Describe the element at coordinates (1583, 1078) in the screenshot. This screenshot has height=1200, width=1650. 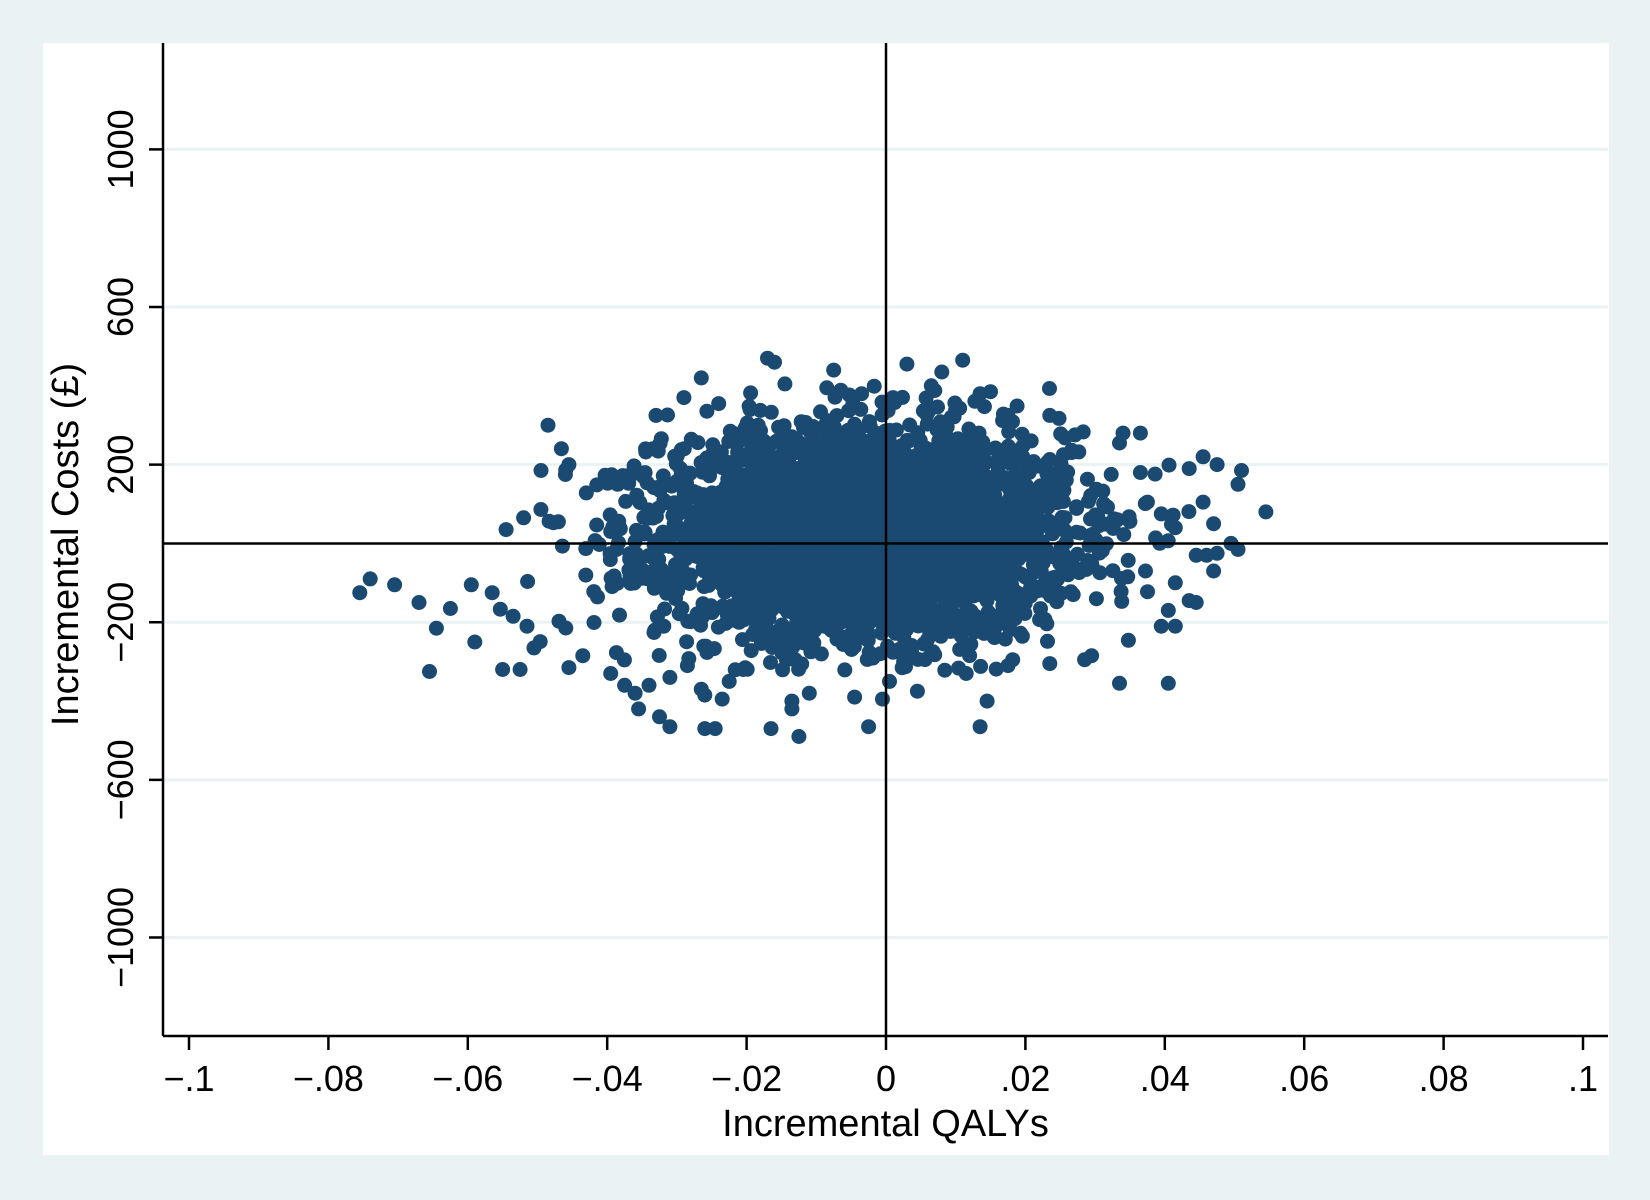
I see `x-tick-label-10: .1` at that location.